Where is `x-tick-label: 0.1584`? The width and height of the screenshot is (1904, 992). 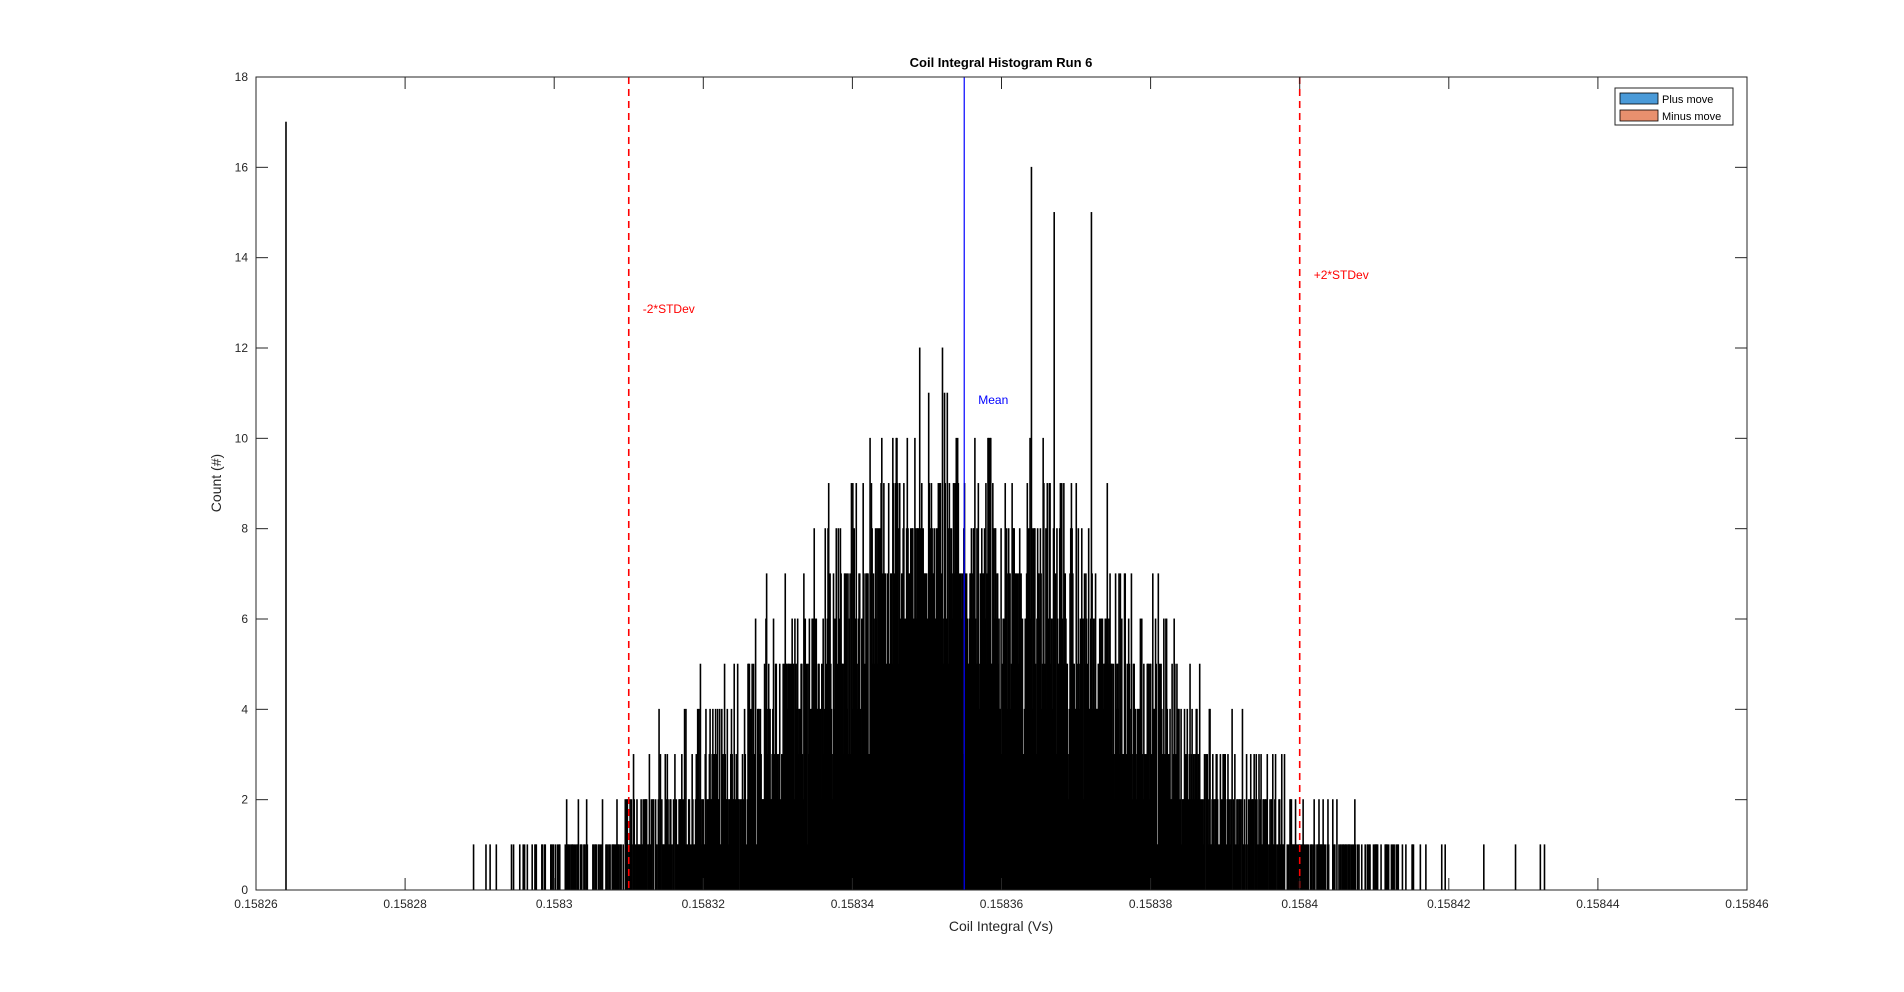 x-tick-label: 0.1584 is located at coordinates (1299, 904).